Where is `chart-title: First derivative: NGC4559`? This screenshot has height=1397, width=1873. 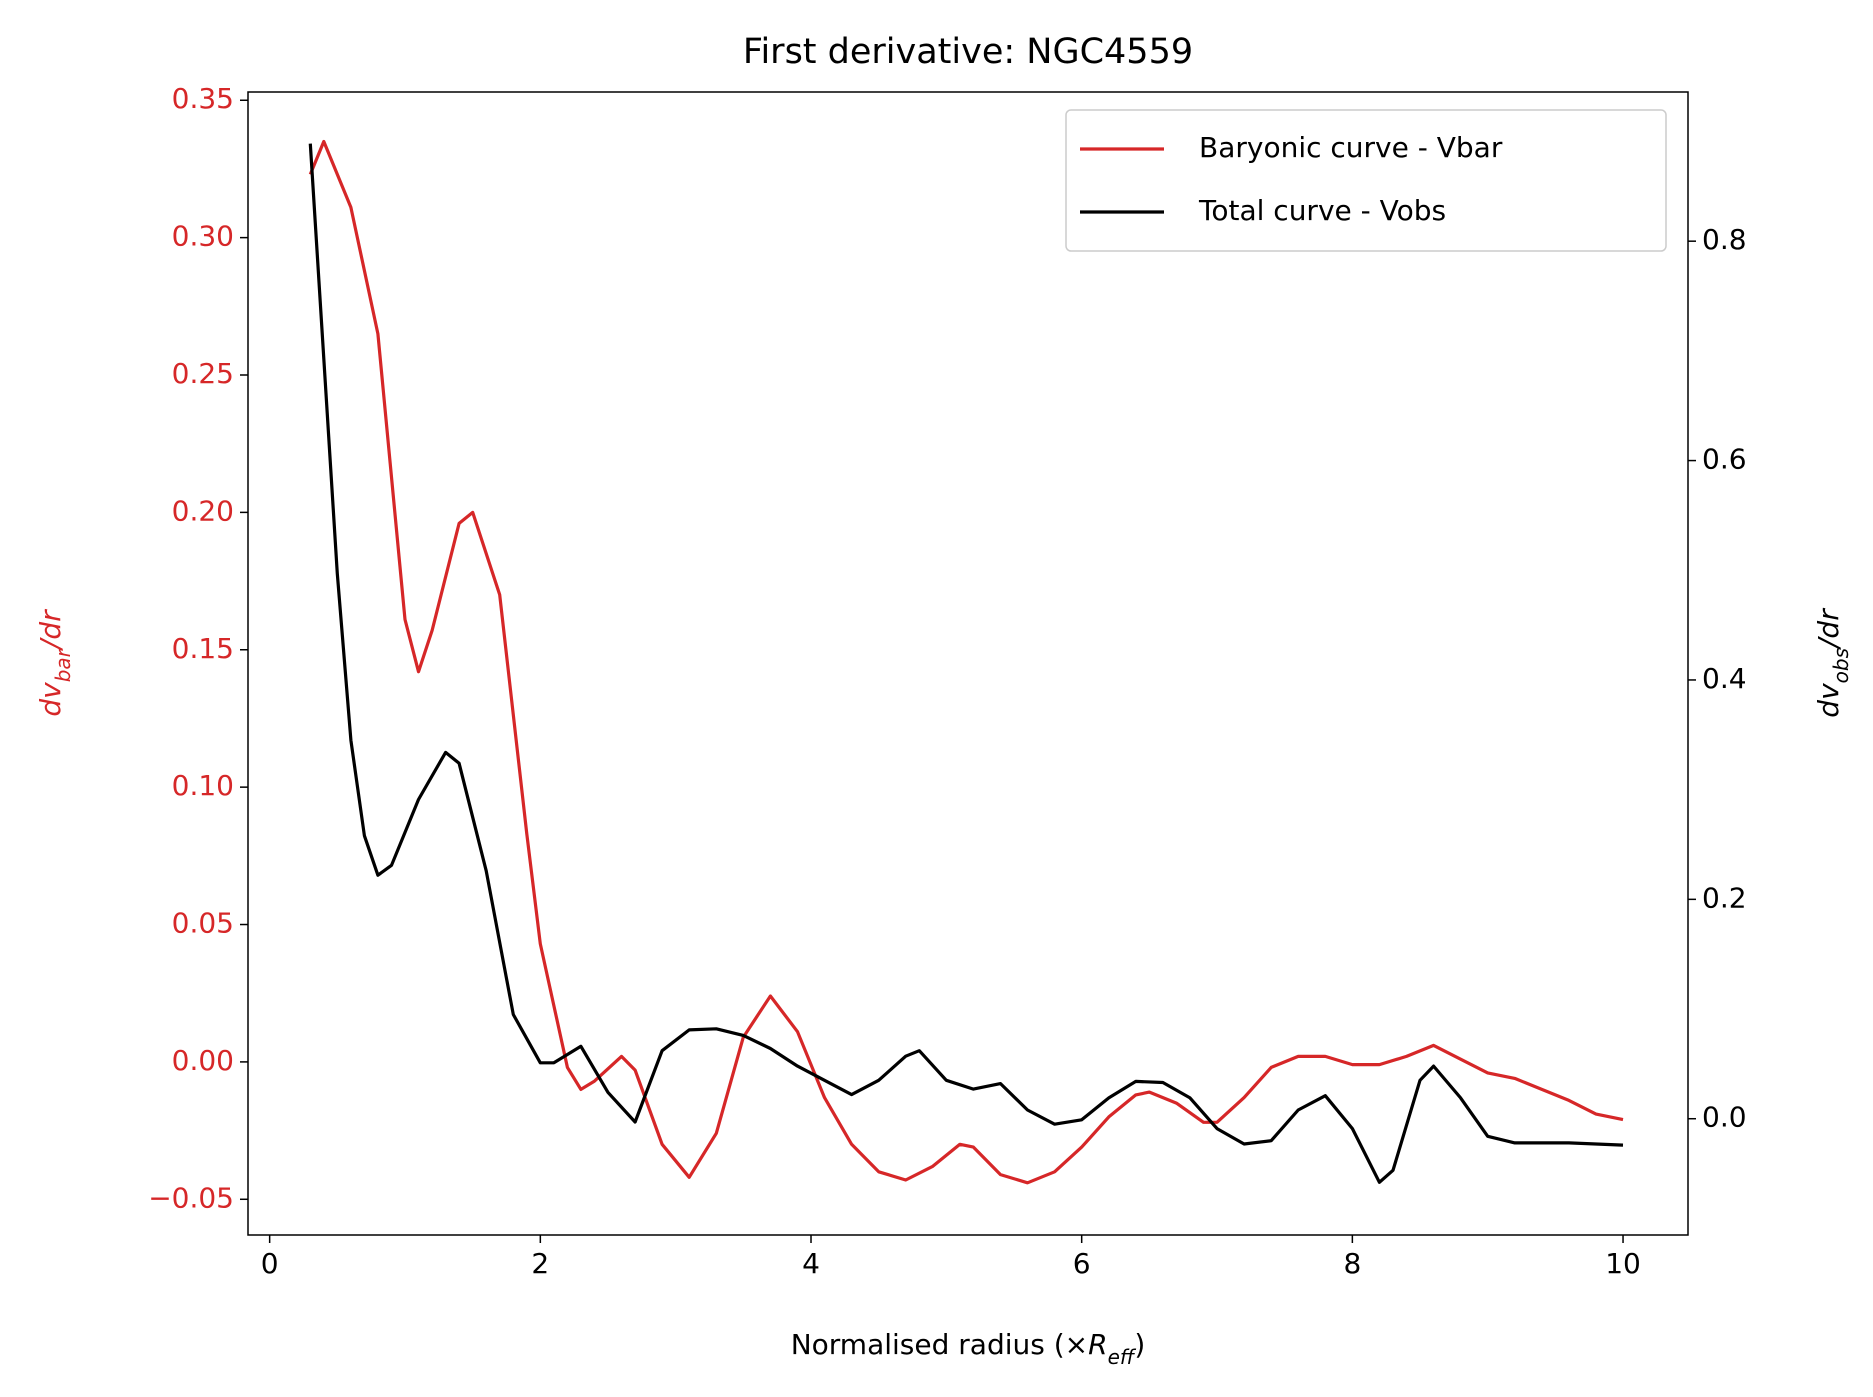
chart-title: First derivative: NGC4559 is located at coordinates (968, 52).